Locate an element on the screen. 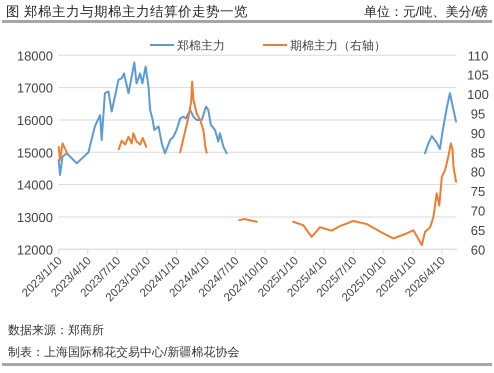 This screenshot has height=373, width=494. y-tick-label: 15000 is located at coordinates (34, 152).